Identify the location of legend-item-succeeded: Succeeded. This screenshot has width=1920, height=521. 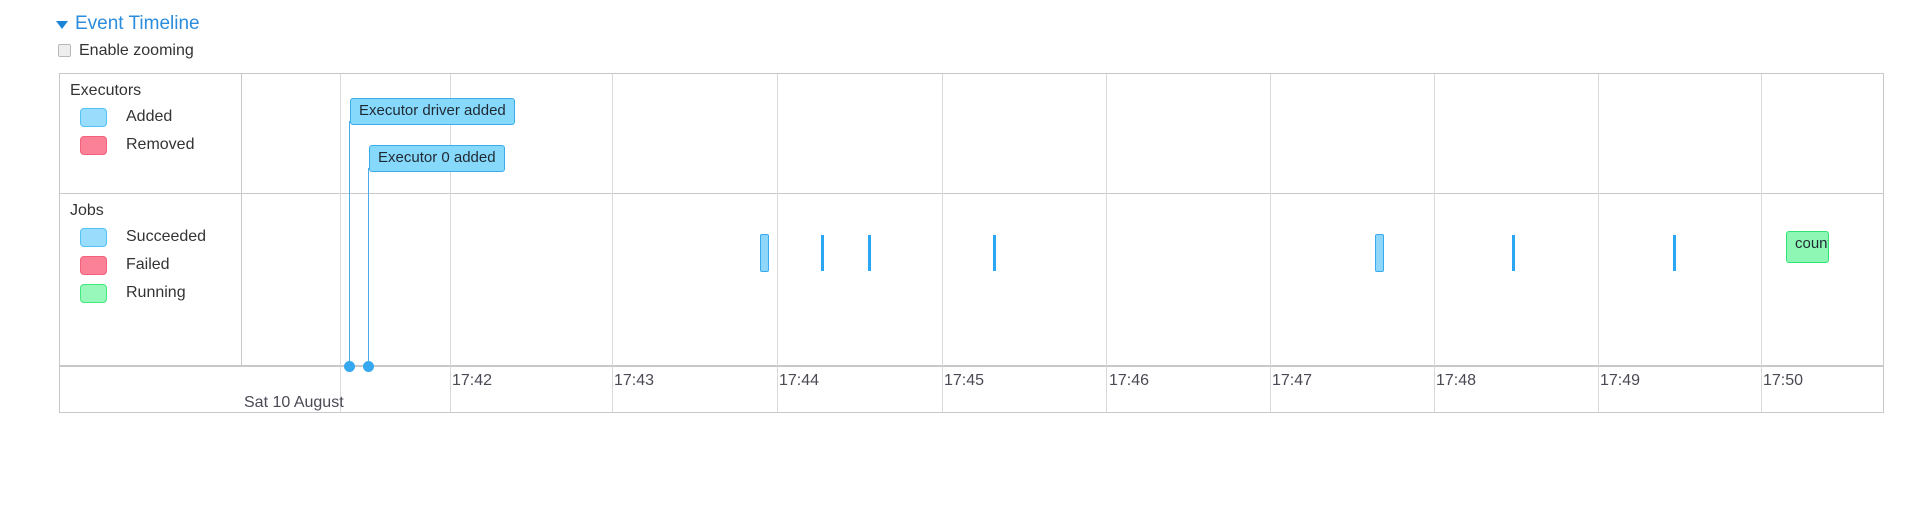
(143, 237).